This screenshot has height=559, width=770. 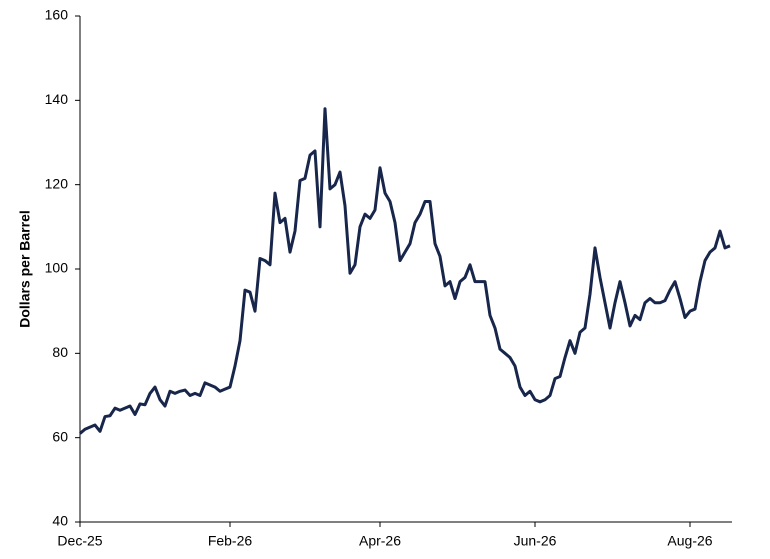 What do you see at coordinates (230, 541) in the screenshot?
I see `x-tick-label: Feb-26` at bounding box center [230, 541].